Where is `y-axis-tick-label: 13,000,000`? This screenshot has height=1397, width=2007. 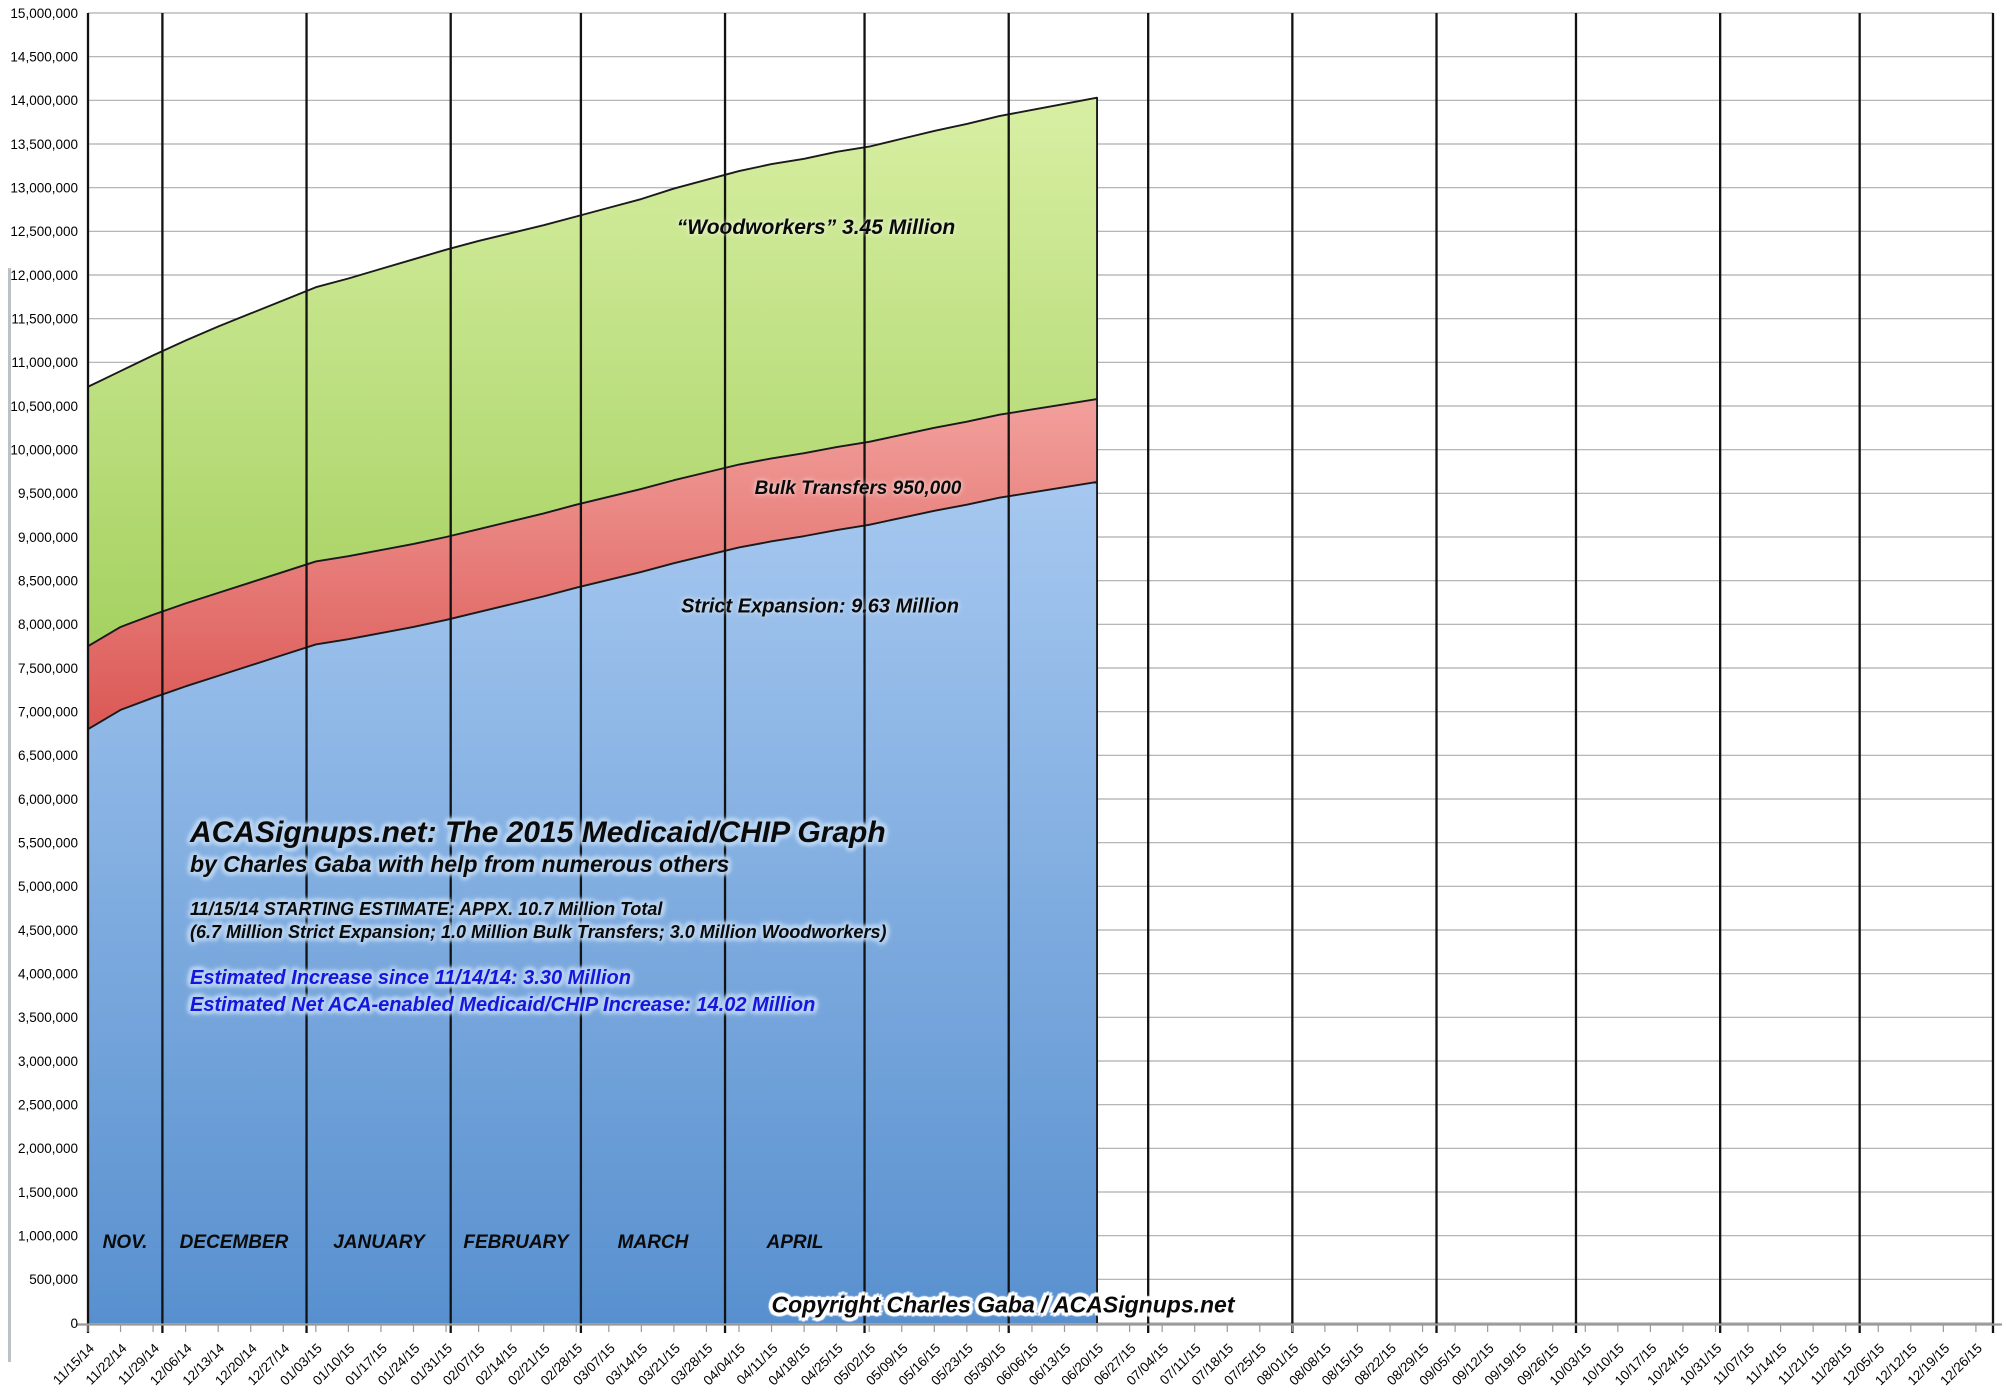 y-axis-tick-label: 13,000,000 is located at coordinates (44, 187).